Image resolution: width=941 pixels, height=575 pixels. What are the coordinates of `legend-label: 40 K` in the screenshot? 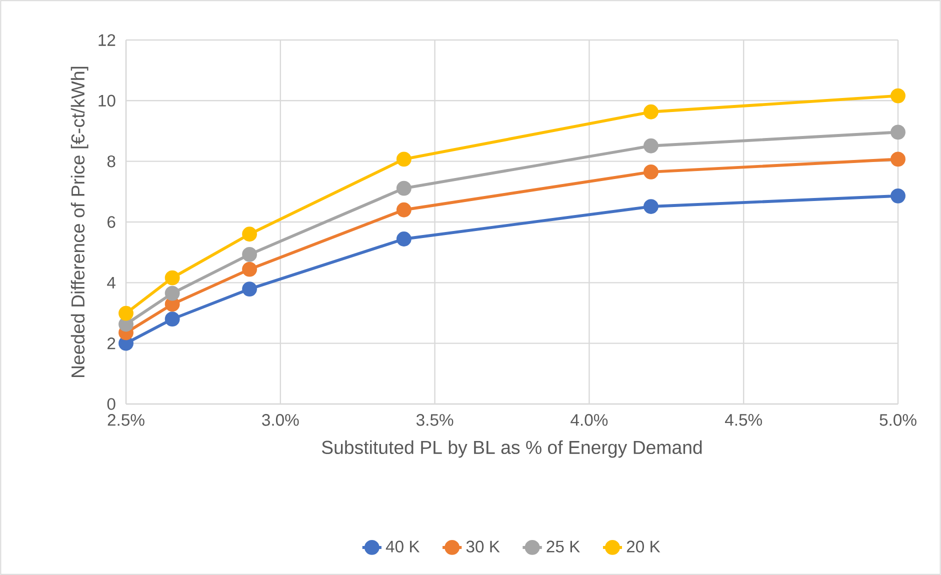 It's located at (403, 546).